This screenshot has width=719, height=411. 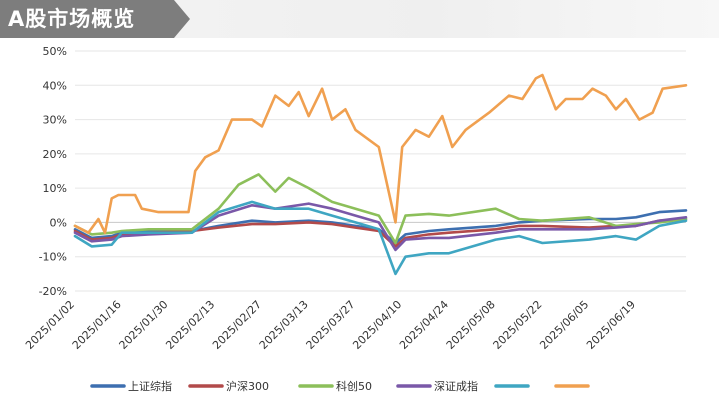 I want to click on legend-label: 沪深300, so click(x=247, y=386).